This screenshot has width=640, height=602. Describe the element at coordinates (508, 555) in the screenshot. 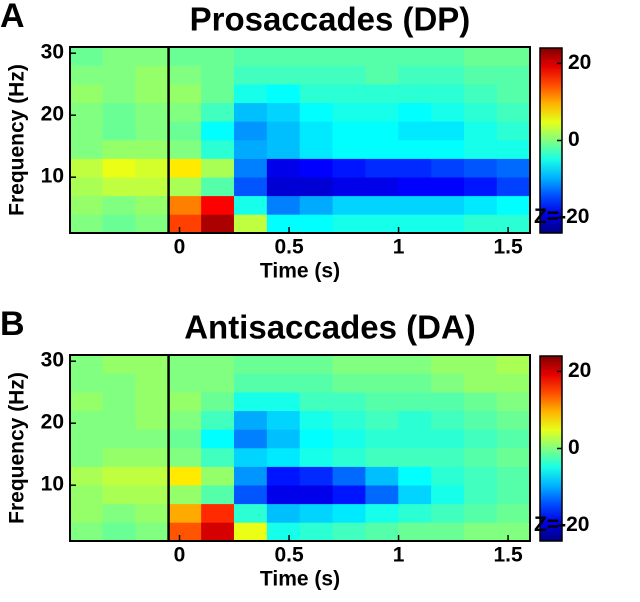

I see `x-tick-label: 1.5` at that location.